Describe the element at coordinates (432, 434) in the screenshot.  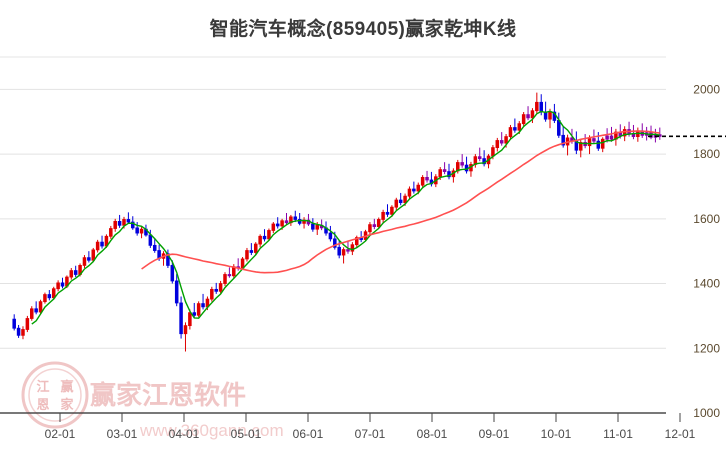
I see `x-axis-label: 08-01` at that location.